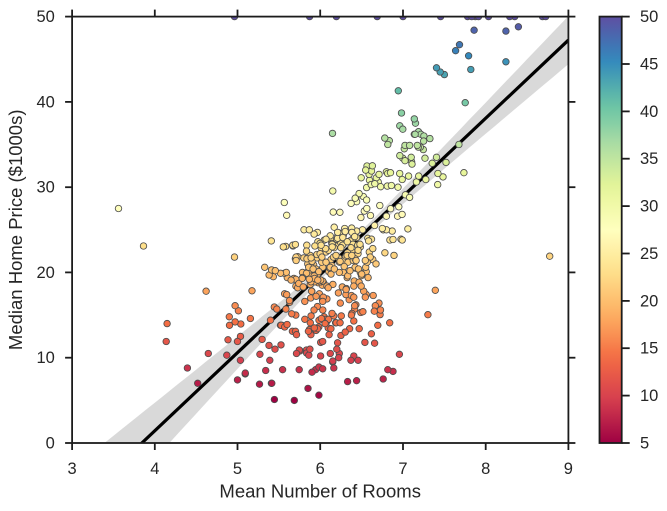 Image resolution: width=667 pixels, height=511 pixels. I want to click on svg-text: 4, so click(154, 469).